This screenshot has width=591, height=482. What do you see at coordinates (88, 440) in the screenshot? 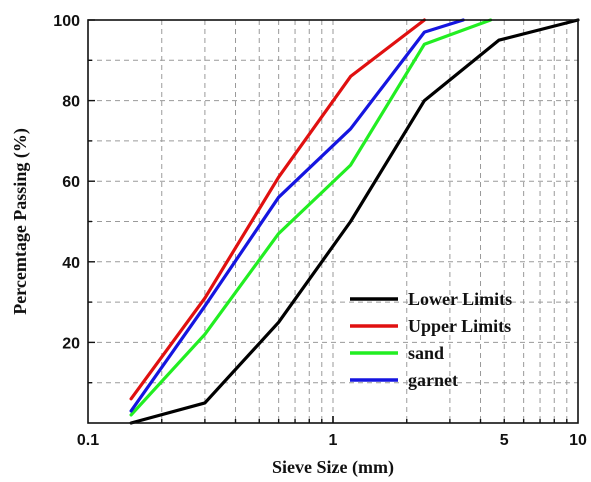
I see `x-tick-label: 0.1` at bounding box center [88, 440].